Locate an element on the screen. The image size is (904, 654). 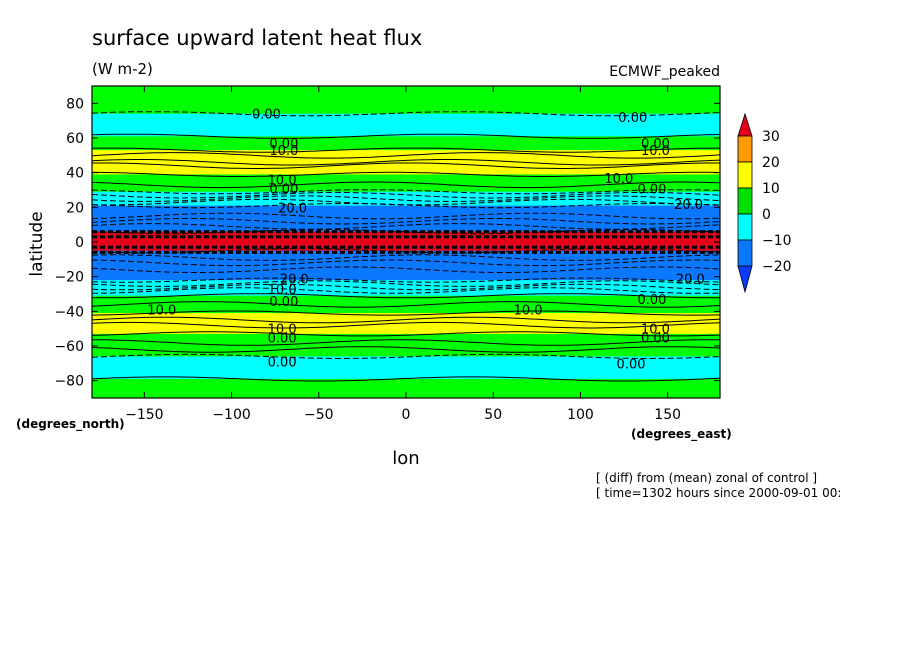
contour-label-20: 0.00 is located at coordinates (282, 338).